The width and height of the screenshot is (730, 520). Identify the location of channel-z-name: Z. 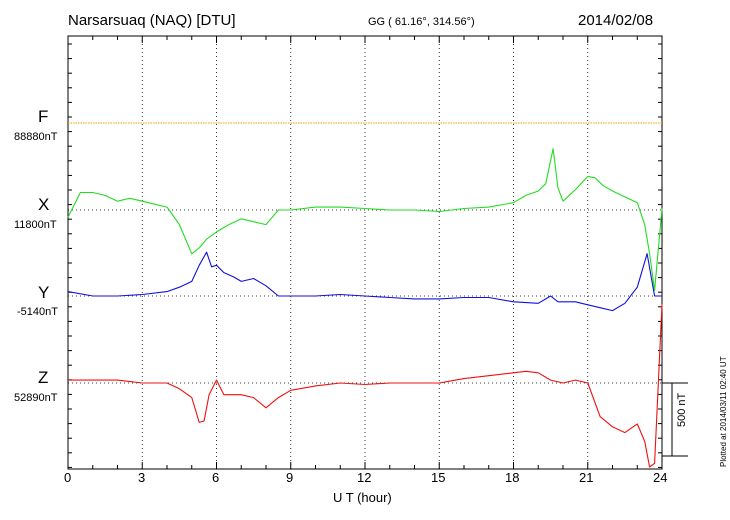
(43, 377).